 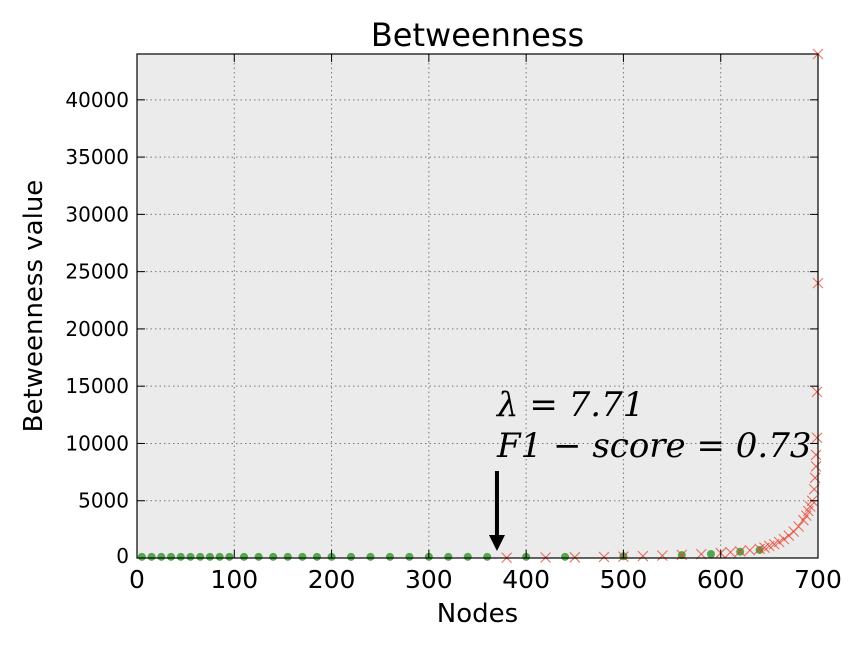 What do you see at coordinates (103, 501) in the screenshot?
I see `y-tick-label: 5000` at bounding box center [103, 501].